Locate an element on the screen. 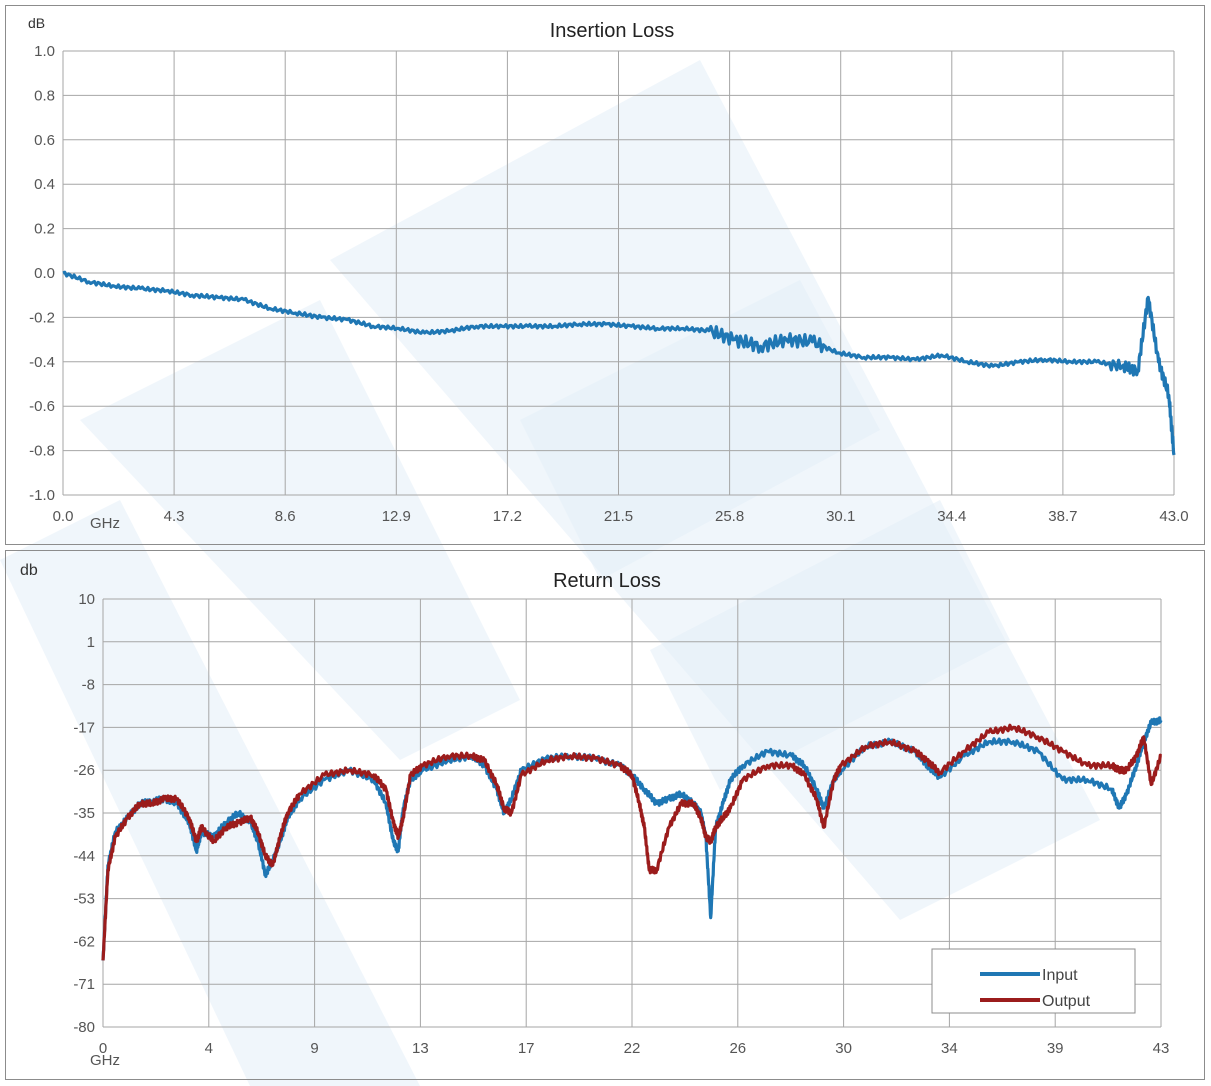  y-unit-label: db is located at coordinates (29, 570).